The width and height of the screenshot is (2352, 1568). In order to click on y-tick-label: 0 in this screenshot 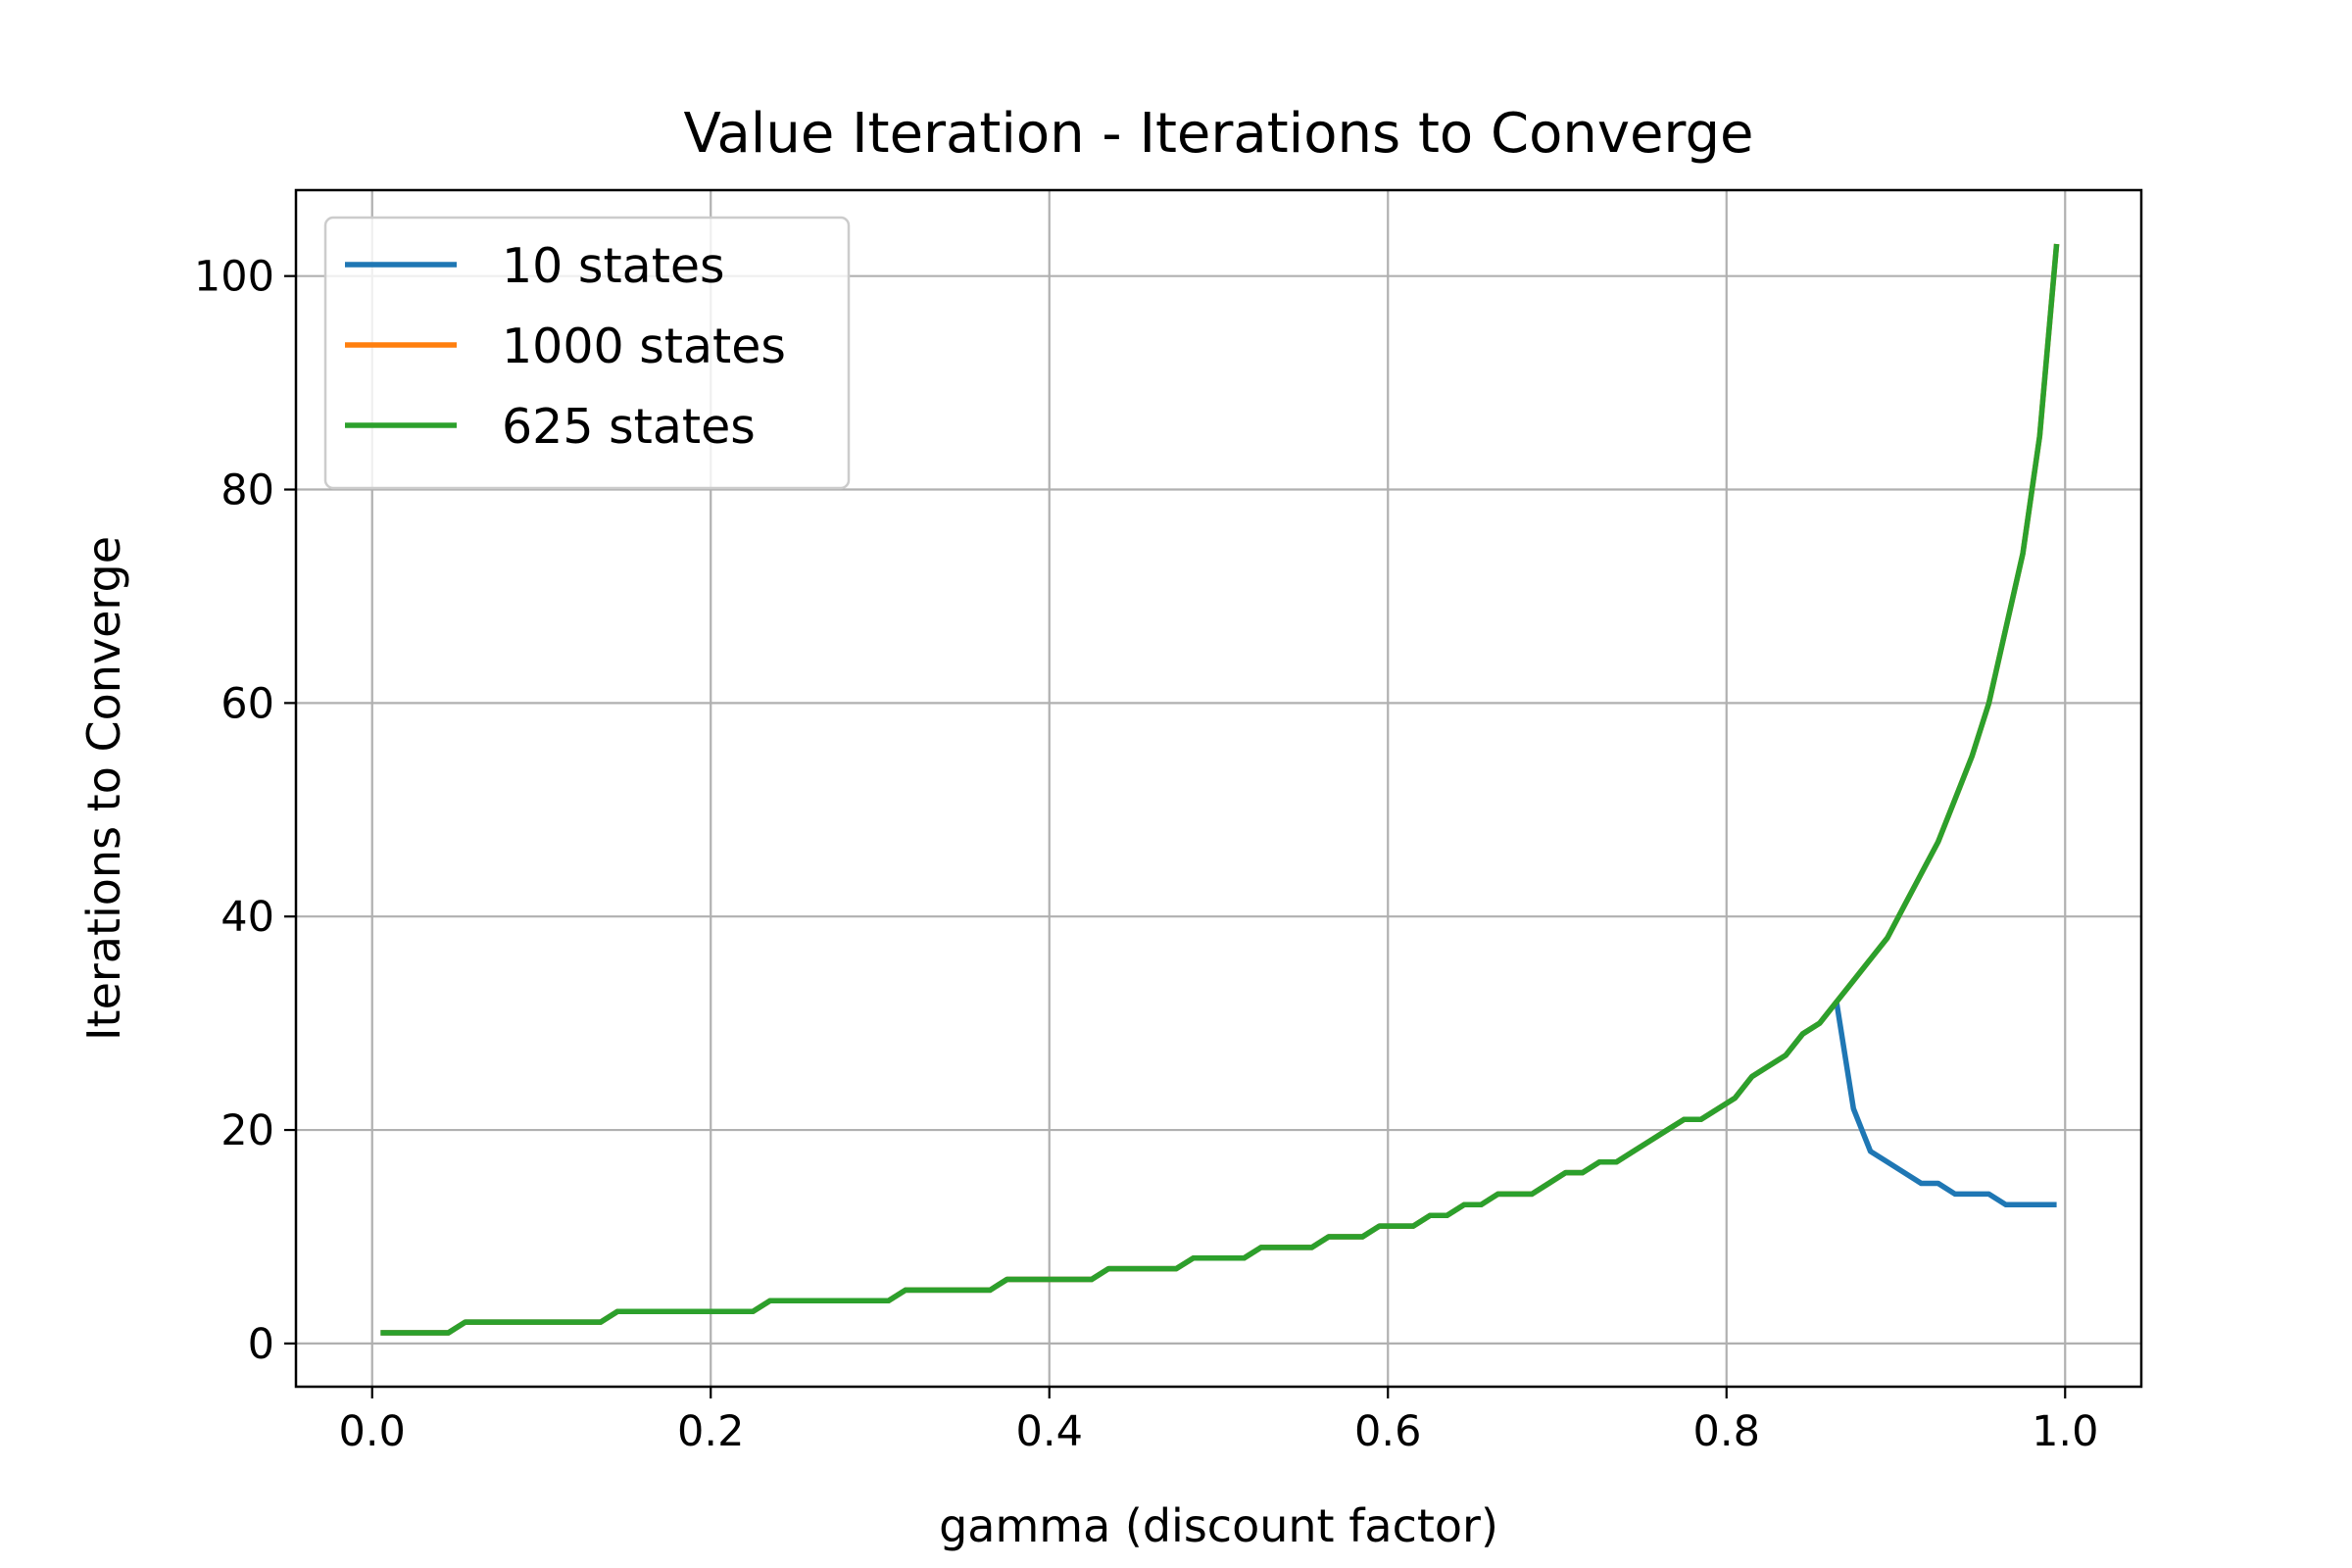, I will do `click(261, 1344)`.